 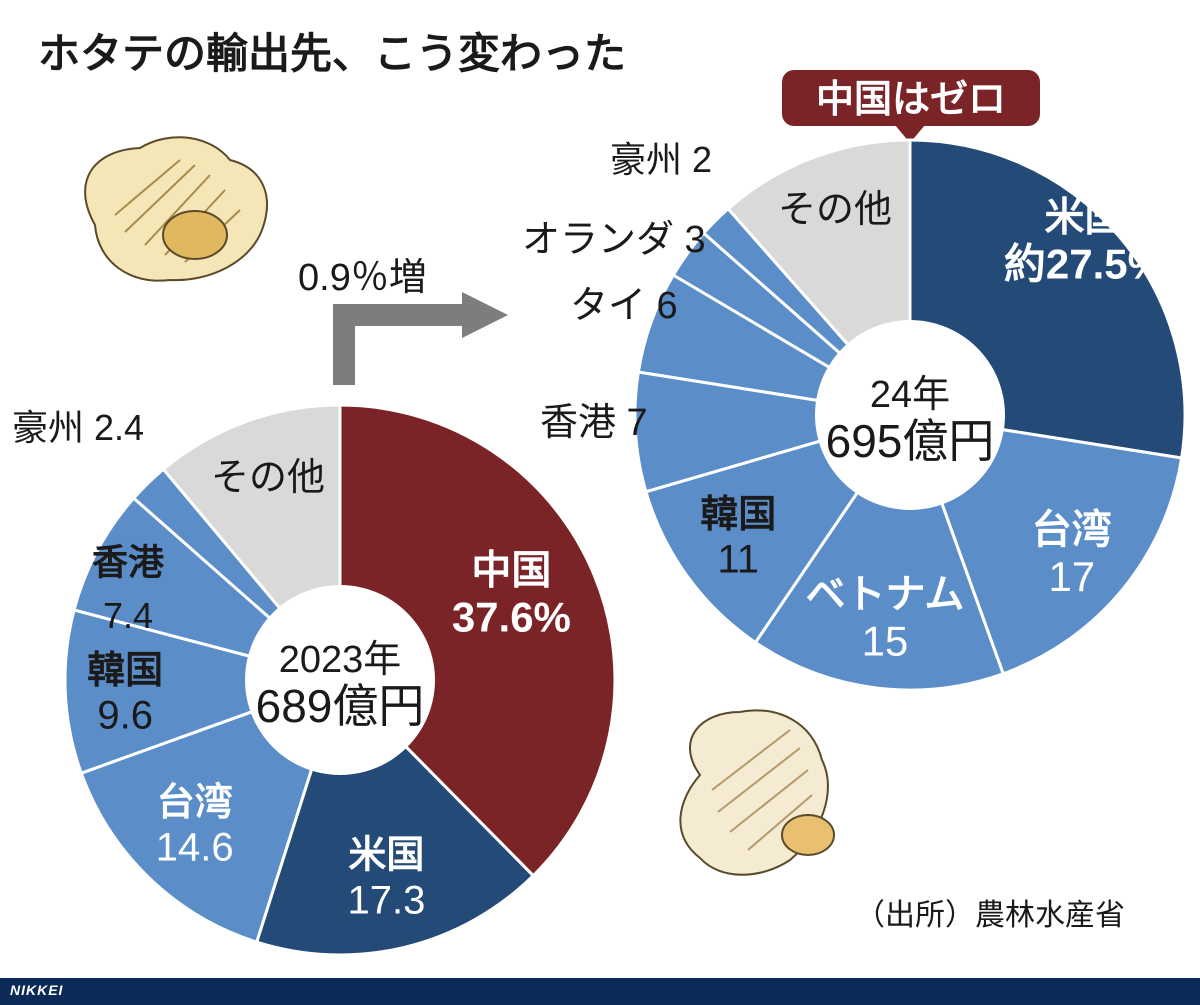 What do you see at coordinates (340, 706) in the screenshot?
I see `pie-center-total-2023: 689億円` at bounding box center [340, 706].